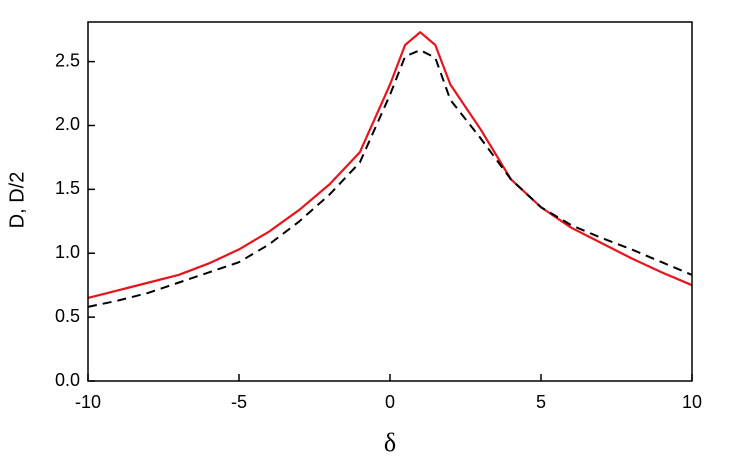 The height and width of the screenshot is (474, 747). Describe the element at coordinates (88, 402) in the screenshot. I see `x-tick-label: -10` at that location.